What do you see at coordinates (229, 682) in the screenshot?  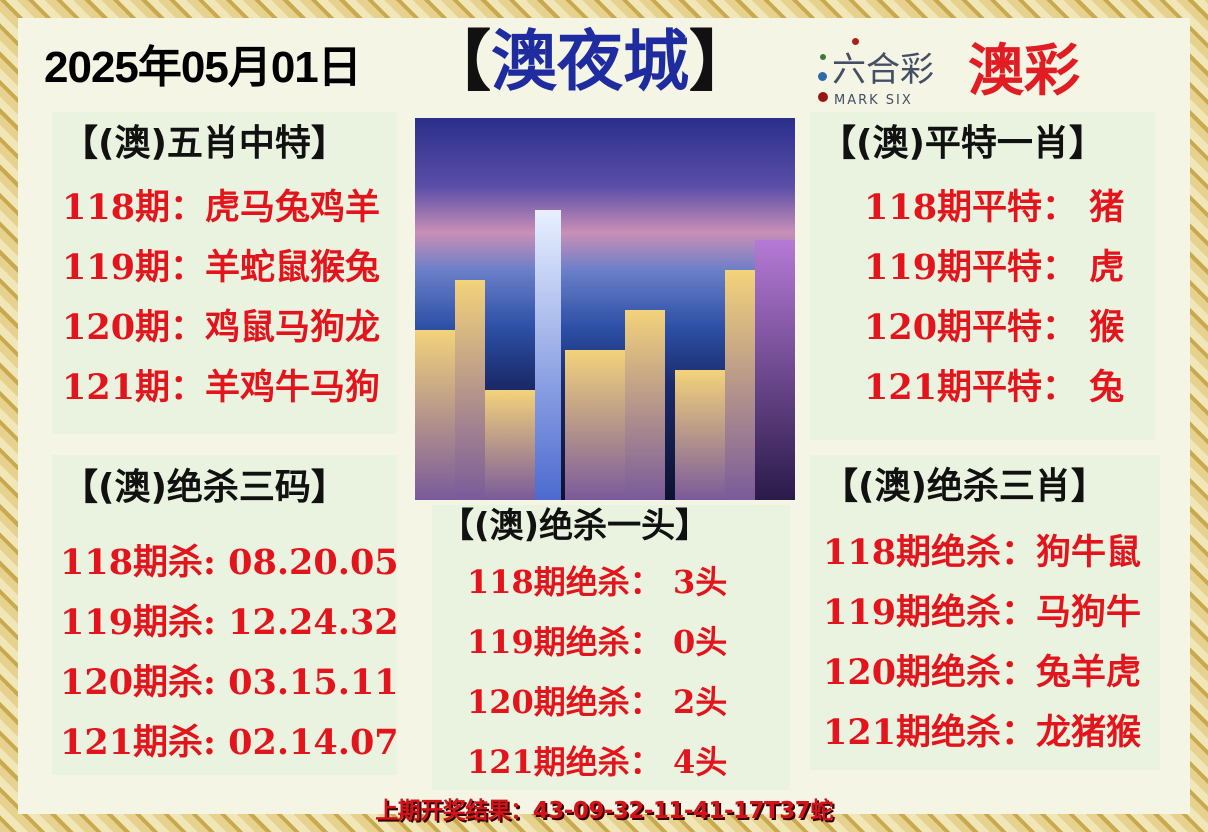 I see `list-item: 120期杀: 03.15.11` at bounding box center [229, 682].